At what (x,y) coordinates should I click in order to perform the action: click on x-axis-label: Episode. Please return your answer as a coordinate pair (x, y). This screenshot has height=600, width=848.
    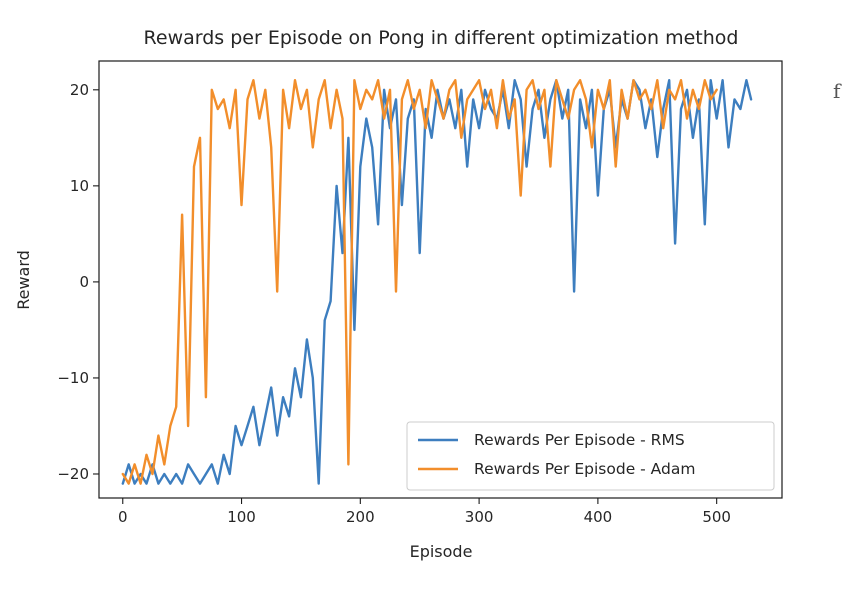
    Looking at the image, I should click on (441, 551).